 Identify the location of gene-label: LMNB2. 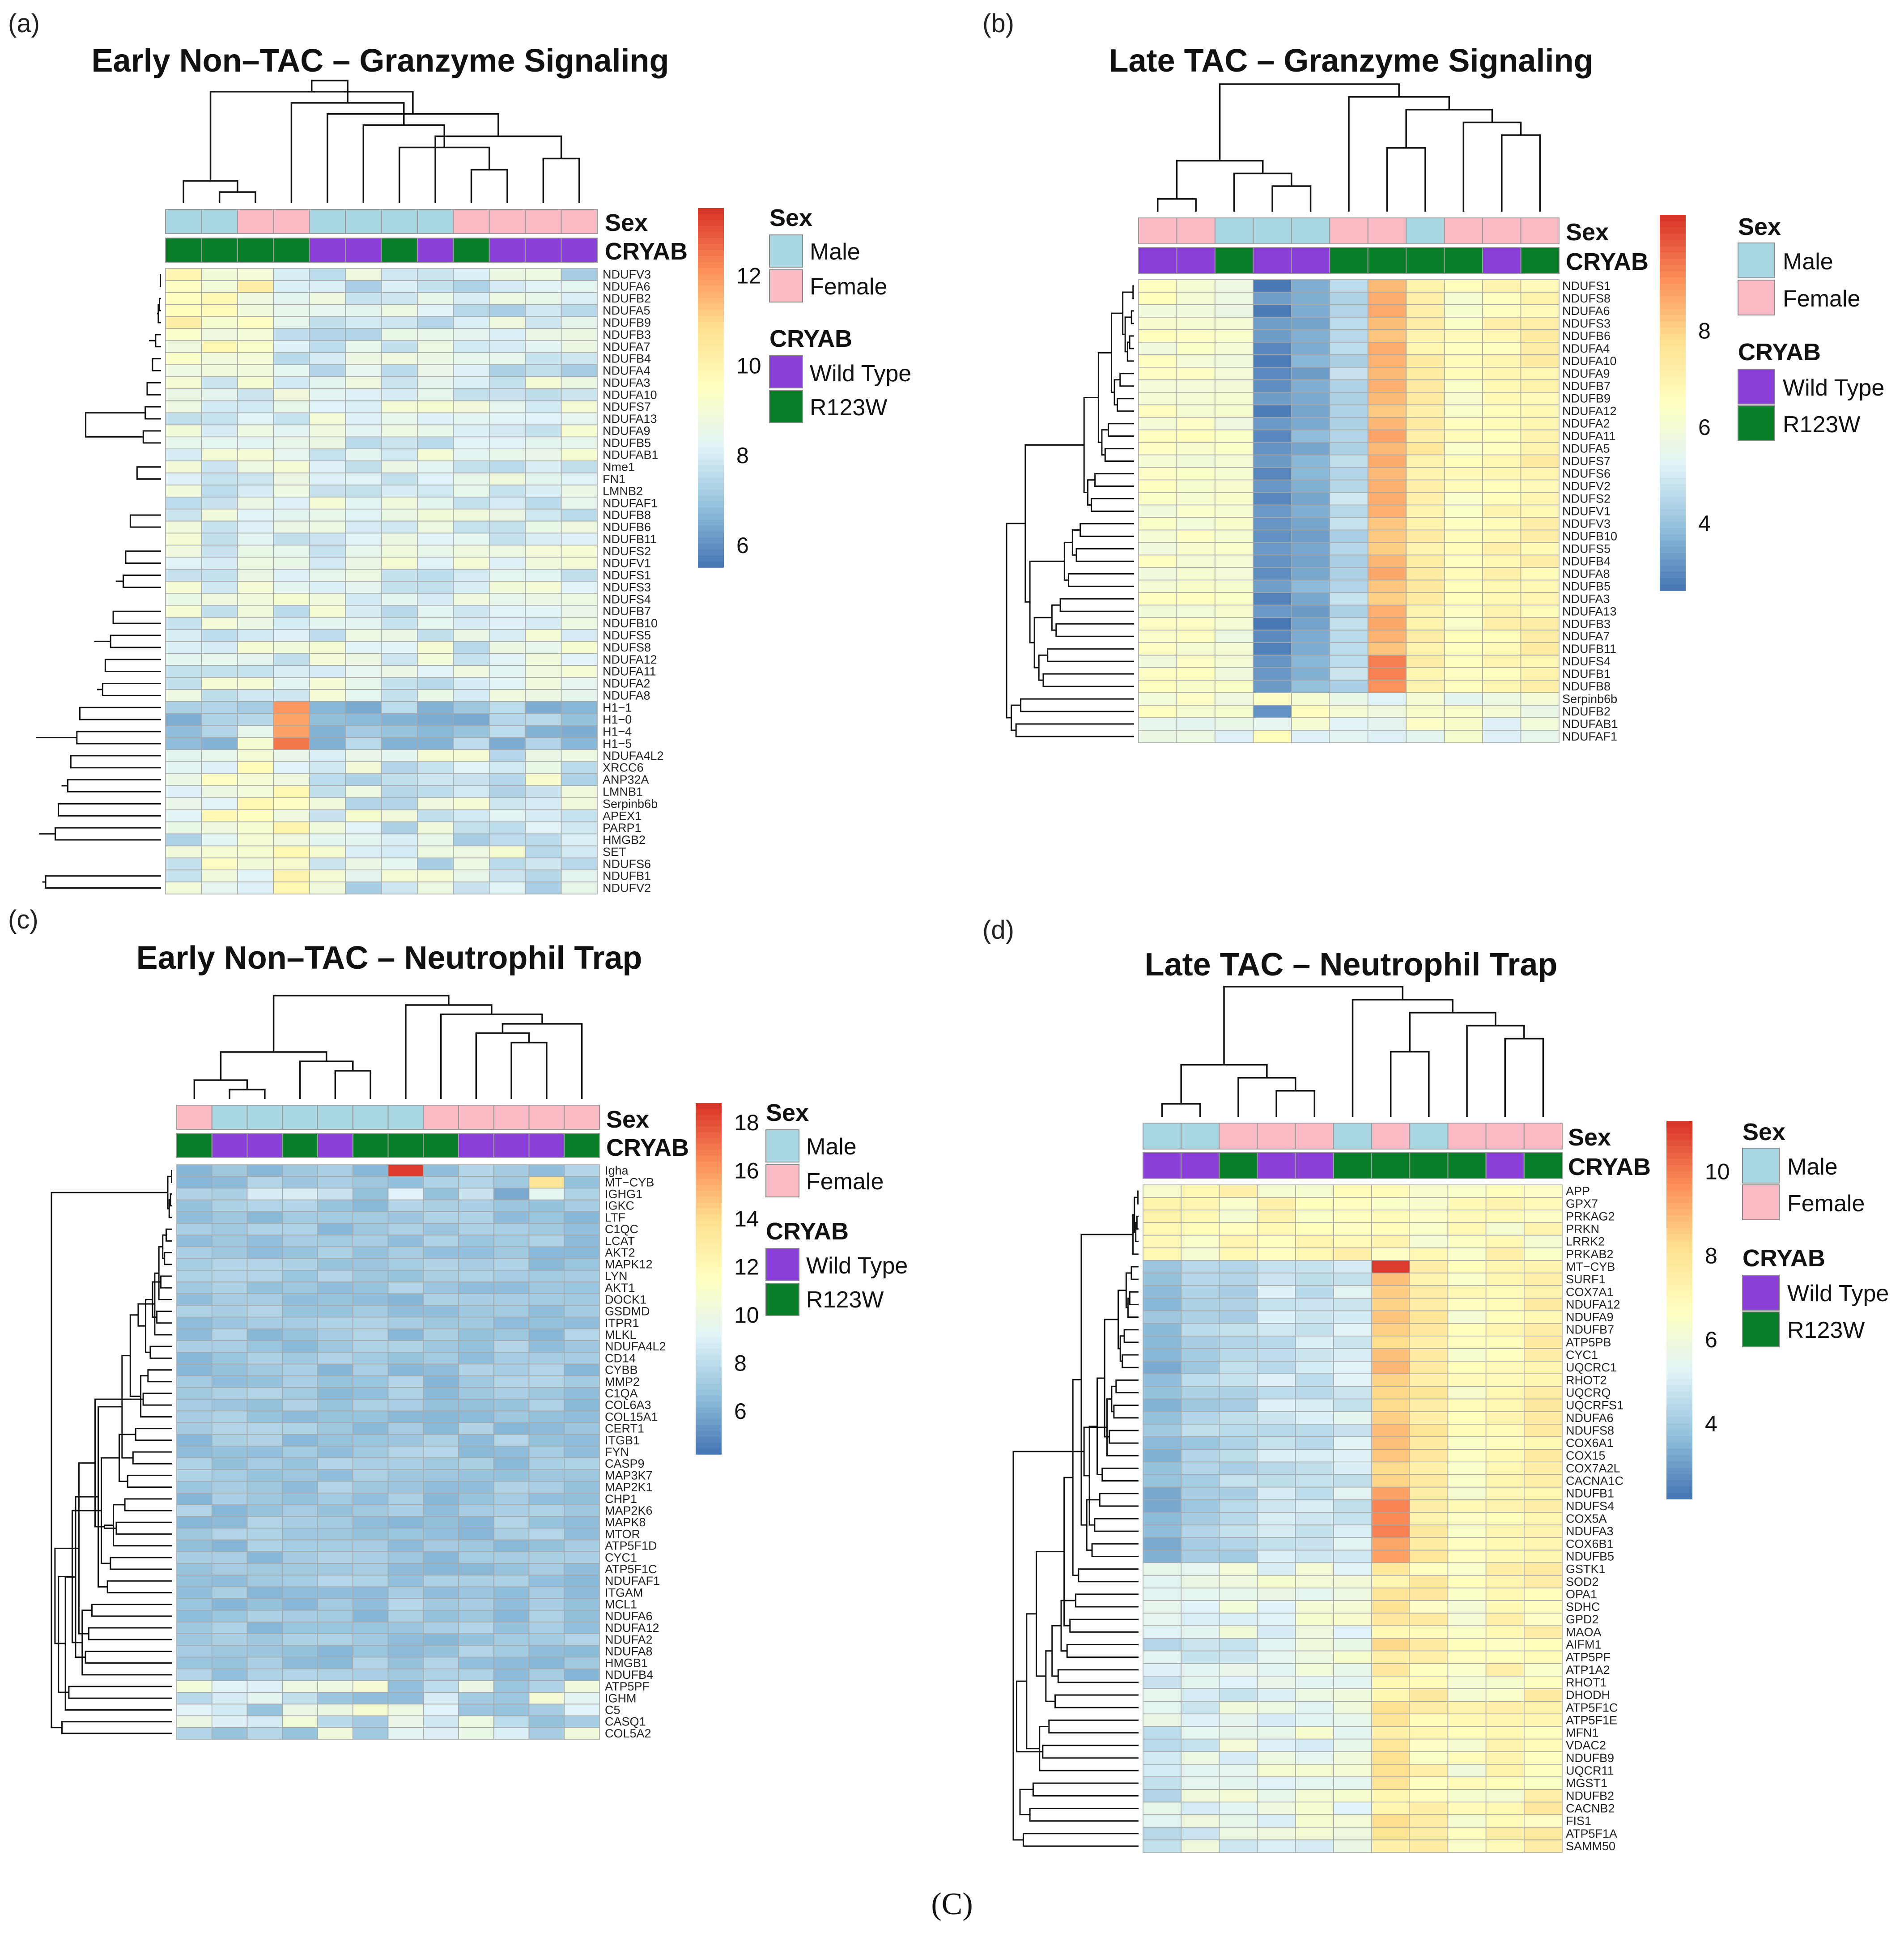
(623, 491).